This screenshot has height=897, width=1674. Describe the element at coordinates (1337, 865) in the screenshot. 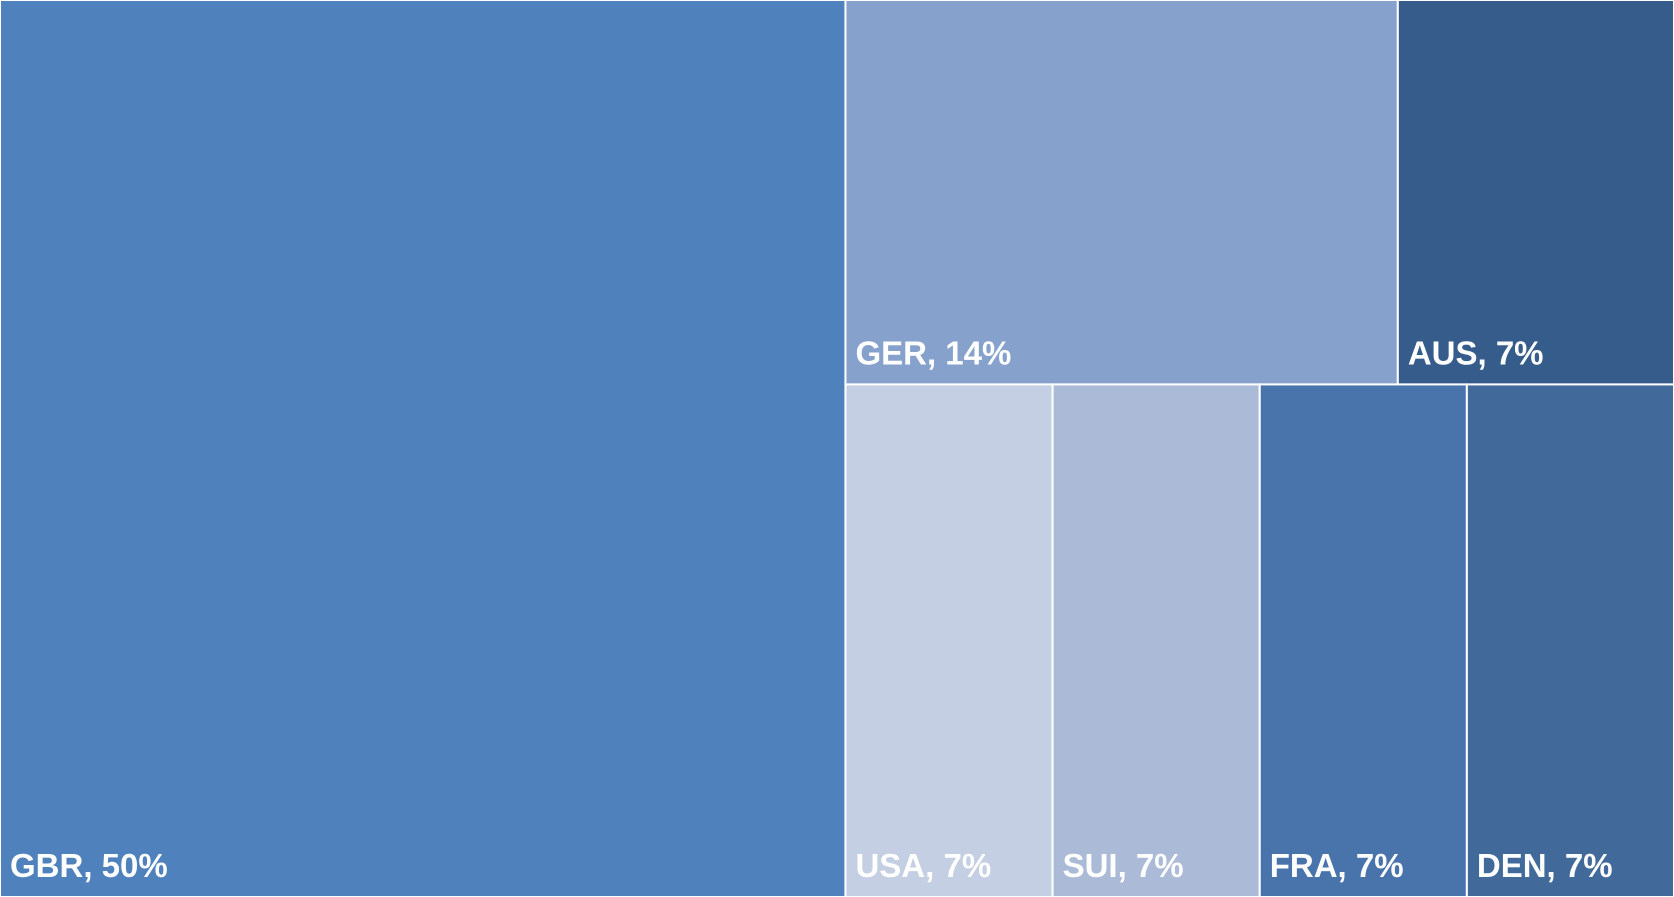

I see `tile-label: FRA, 7%` at that location.